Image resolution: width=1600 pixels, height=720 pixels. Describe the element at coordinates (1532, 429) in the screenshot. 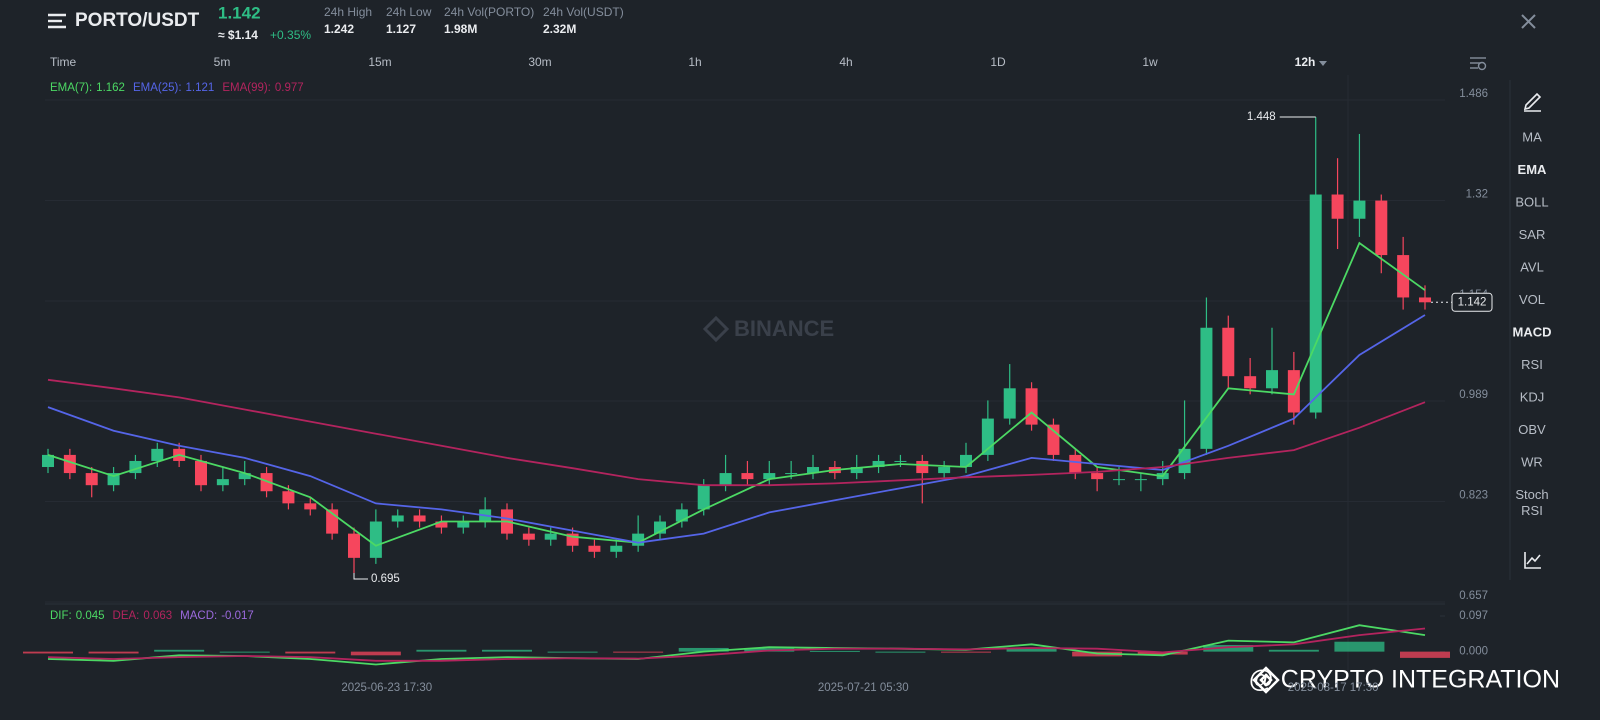

I see `indicator: OBV` at that location.